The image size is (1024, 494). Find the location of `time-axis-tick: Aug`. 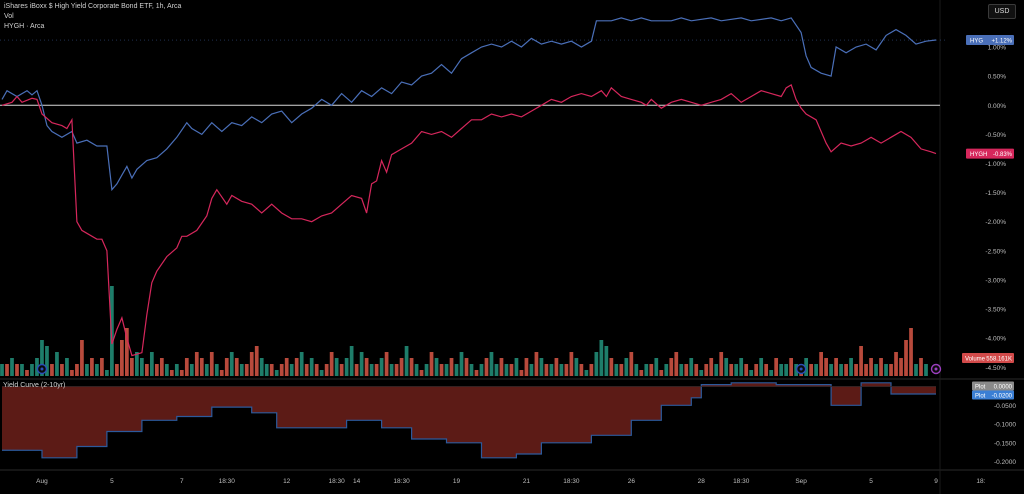

time-axis-tick: Aug is located at coordinates (42, 481).